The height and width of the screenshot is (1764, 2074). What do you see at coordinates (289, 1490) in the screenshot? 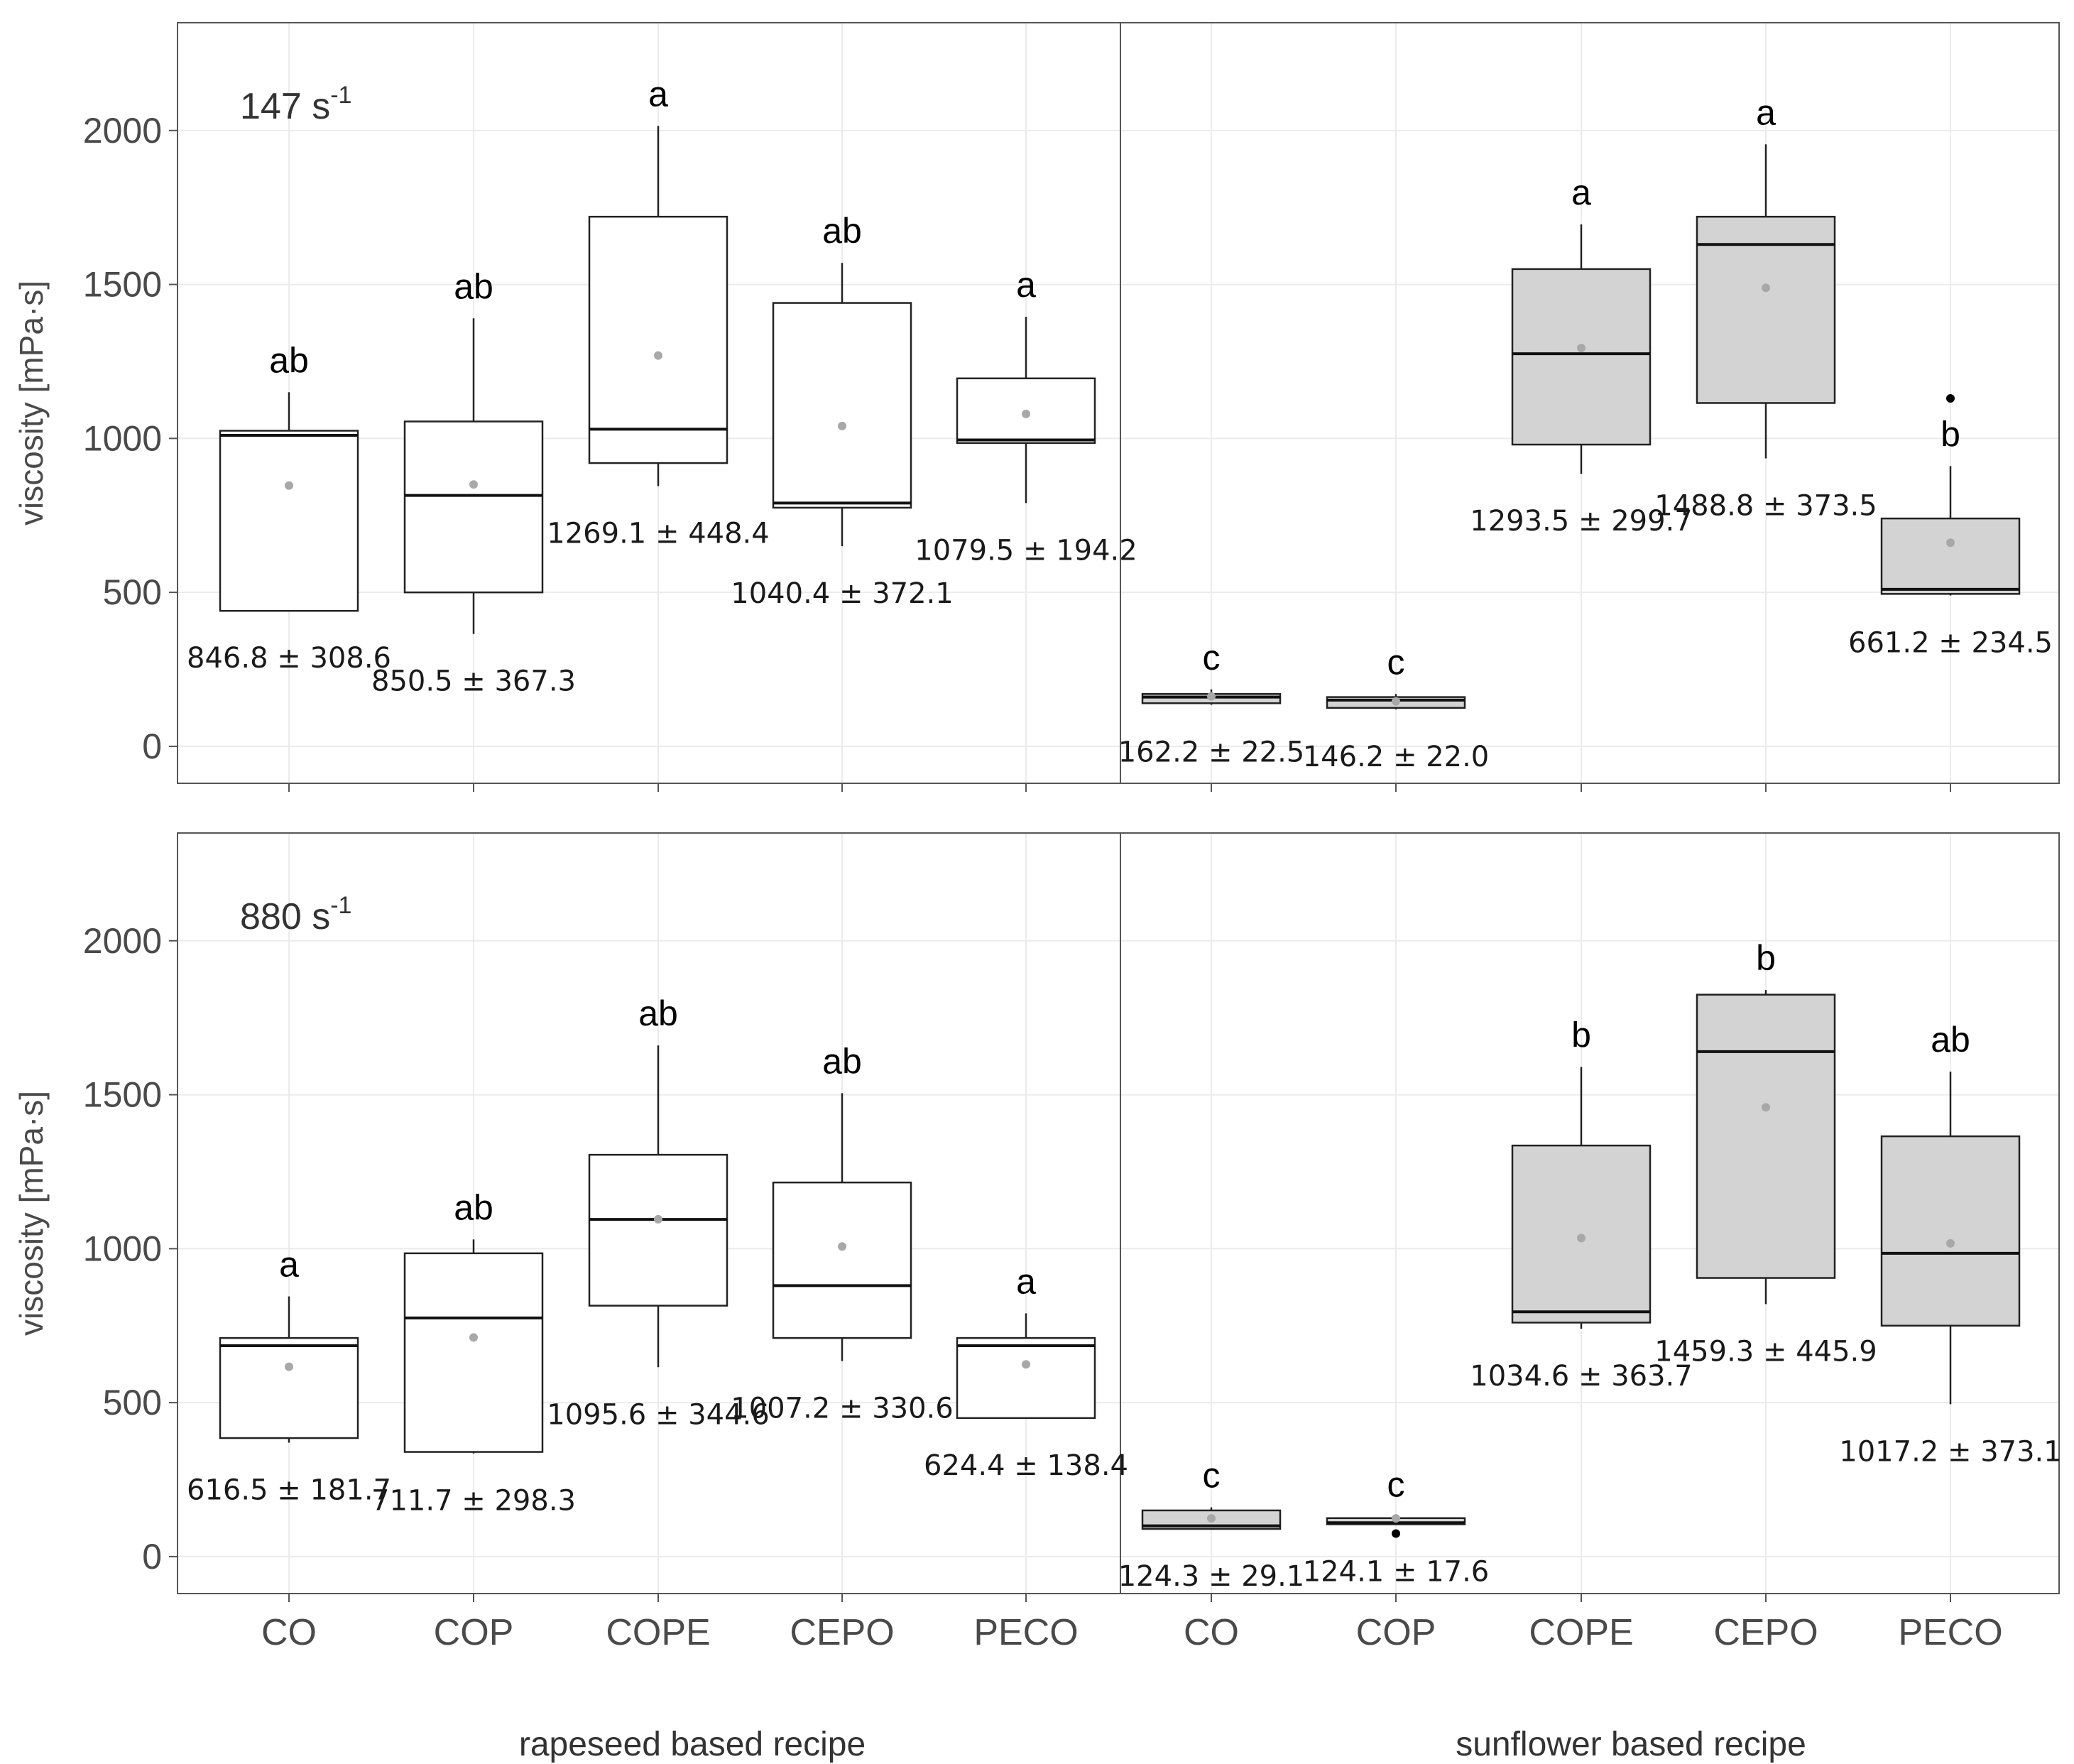
I see `mean-sd-label: 616.5 ± 181.7` at bounding box center [289, 1490].